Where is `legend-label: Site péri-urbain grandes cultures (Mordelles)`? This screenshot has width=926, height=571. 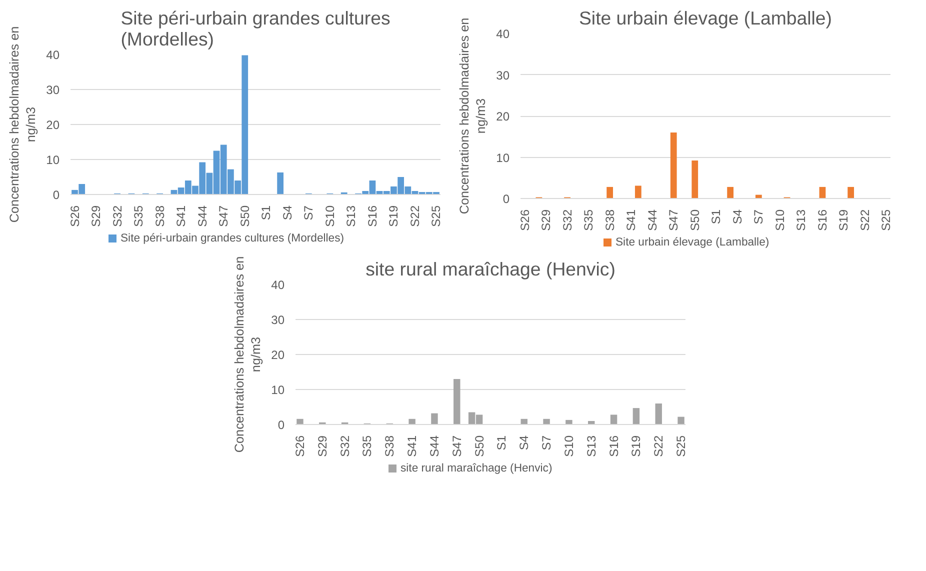
legend-label: Site péri-urbain grandes cultures (Mordelles) is located at coordinates (232, 238).